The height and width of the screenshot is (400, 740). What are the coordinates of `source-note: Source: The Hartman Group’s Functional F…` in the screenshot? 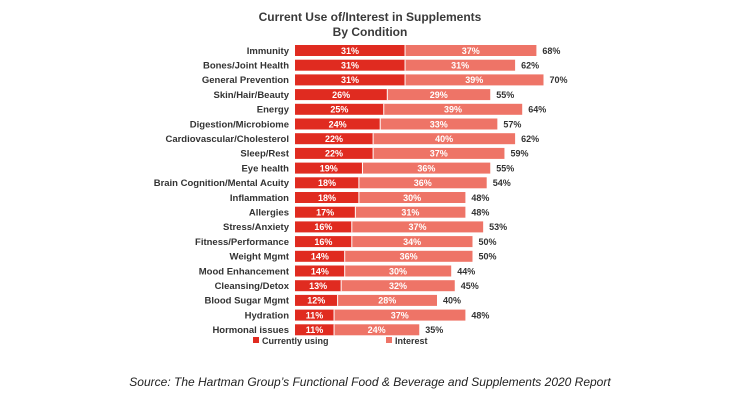 It's located at (370, 382).